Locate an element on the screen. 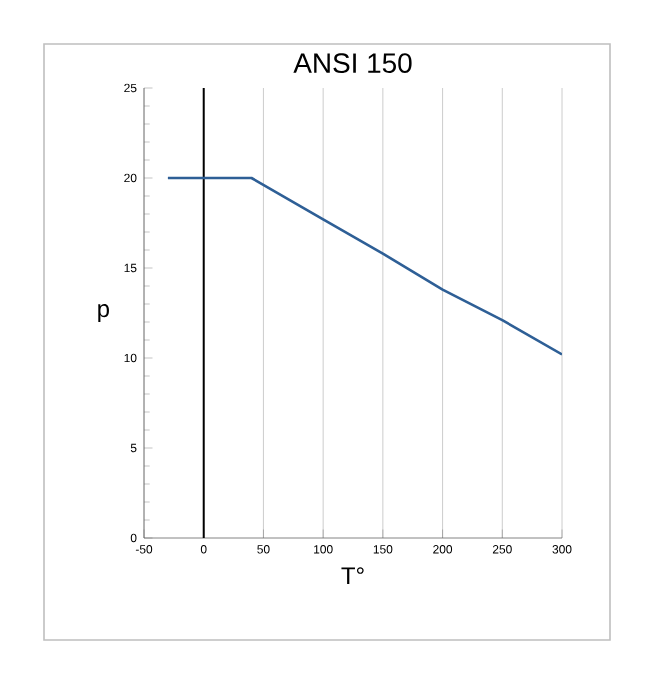 This screenshot has width=652, height=680. chart-title: ANSI 150 is located at coordinates (352, 63).